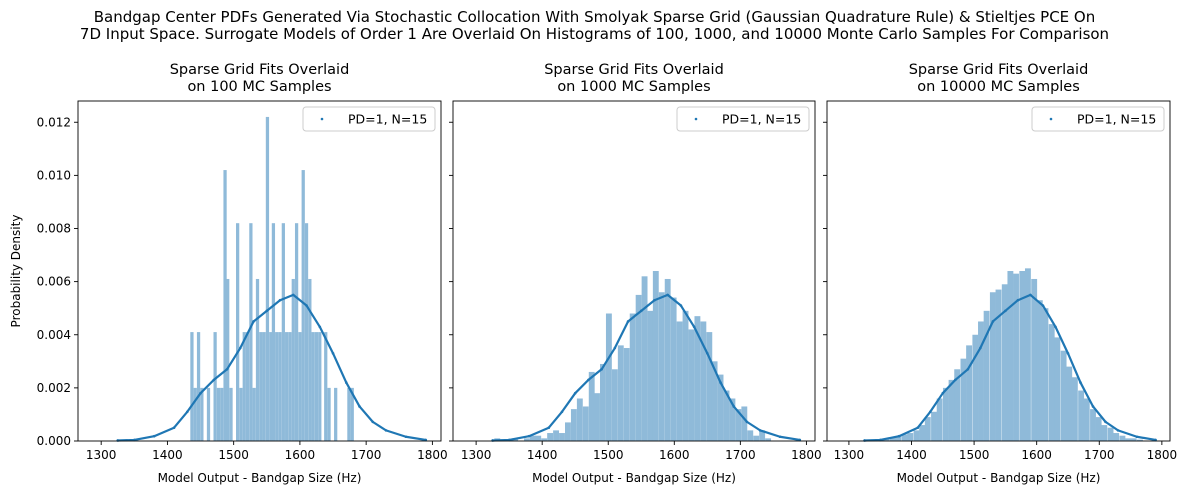  Describe the element at coordinates (634, 70) in the screenshot. I see `subplot-title-line1: Sparse Grid Fits Overlaid` at that location.